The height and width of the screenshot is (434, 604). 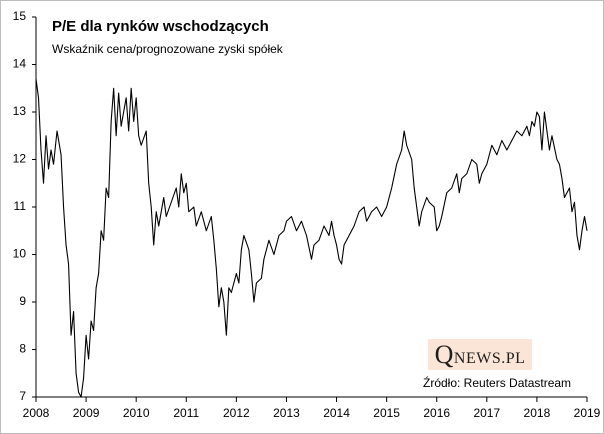 What do you see at coordinates (537, 413) in the screenshot?
I see `x-tick-label: 2018` at bounding box center [537, 413].